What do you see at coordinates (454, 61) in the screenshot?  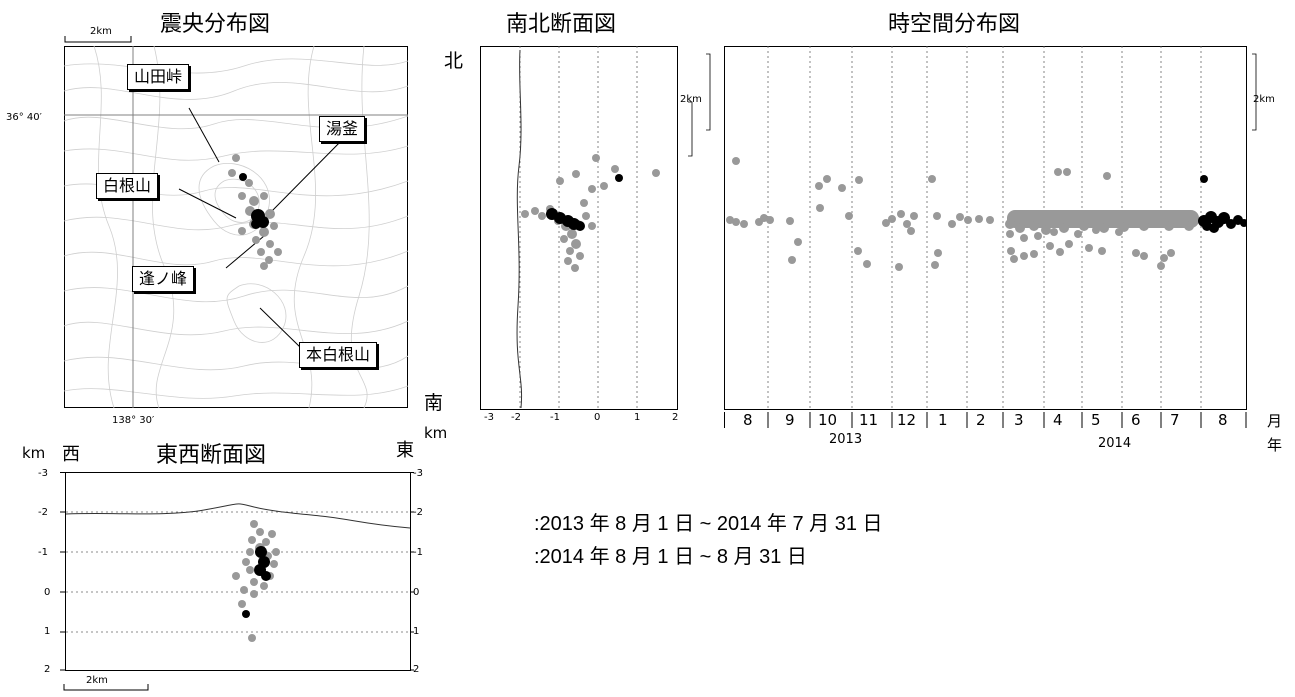 I see `ns-north-label: 北` at bounding box center [454, 61].